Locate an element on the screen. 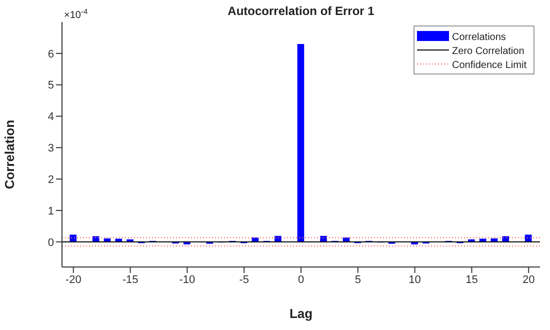 Image resolution: width=550 pixels, height=330 pixels. y-tick-label: 2 is located at coordinates (51, 180).